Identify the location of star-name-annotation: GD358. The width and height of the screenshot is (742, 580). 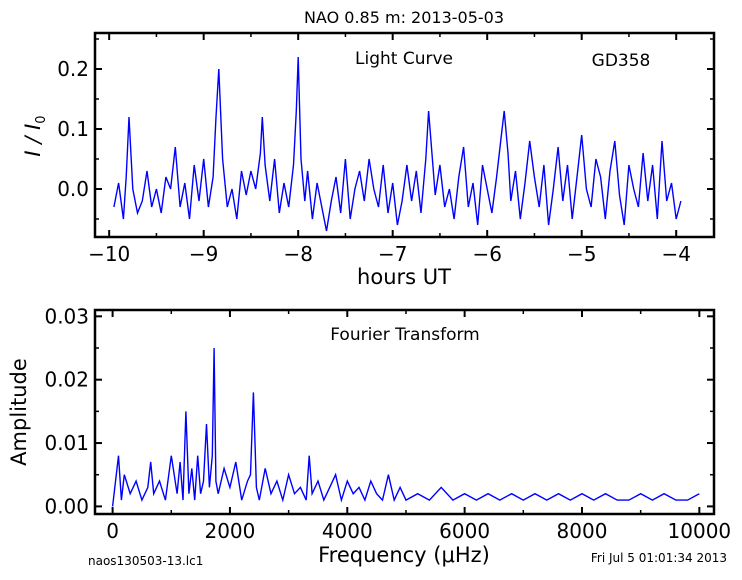
(621, 61).